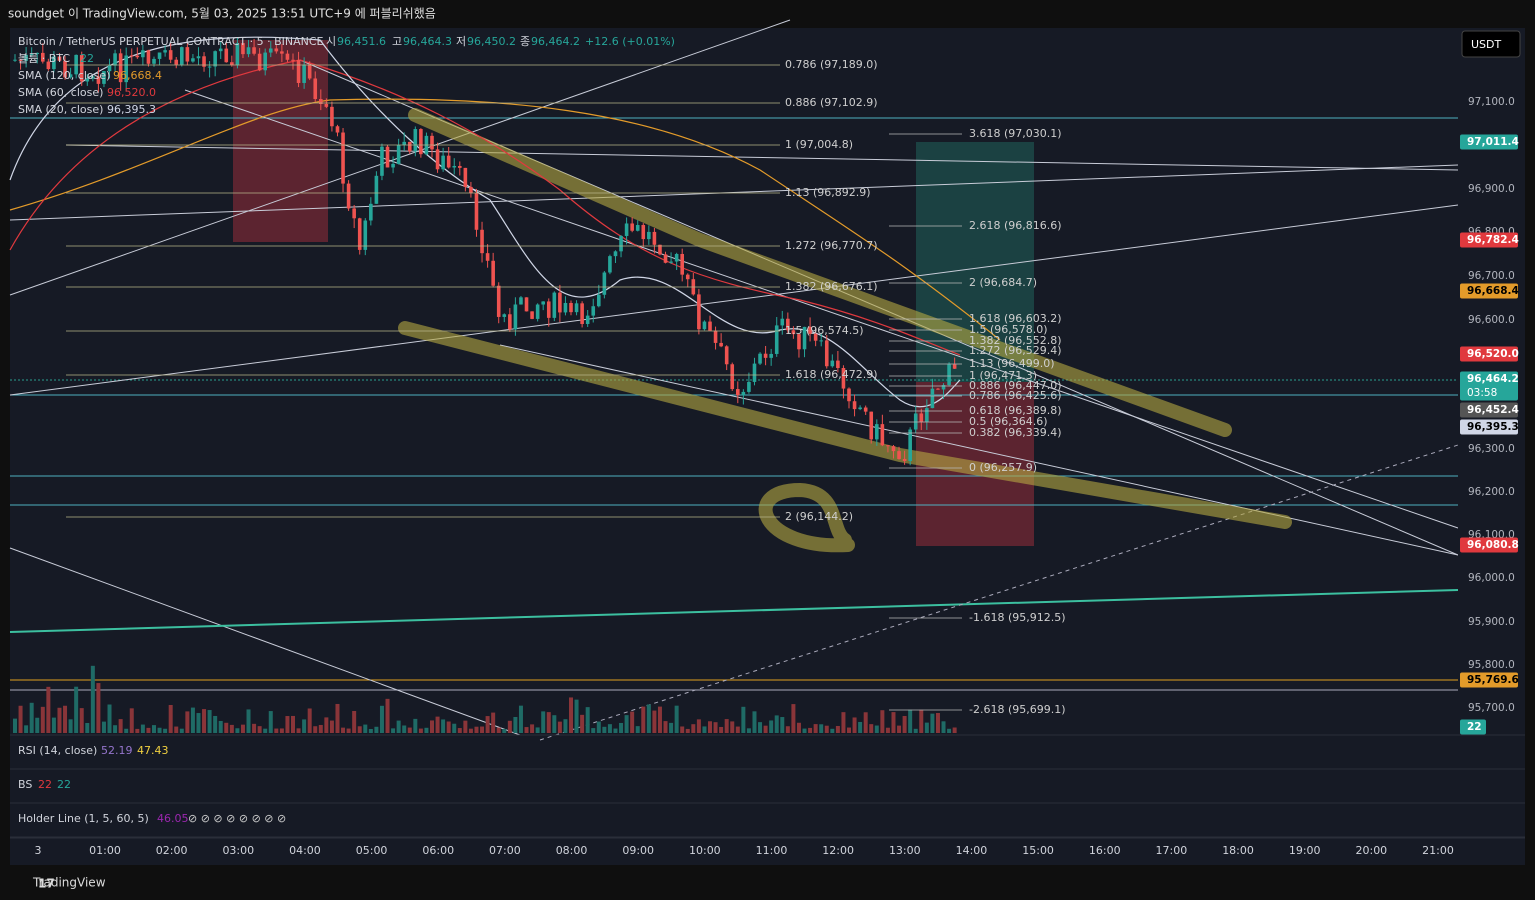 This screenshot has height=900, width=1535. I want to click on time-tick: 16:00, so click(1105, 850).